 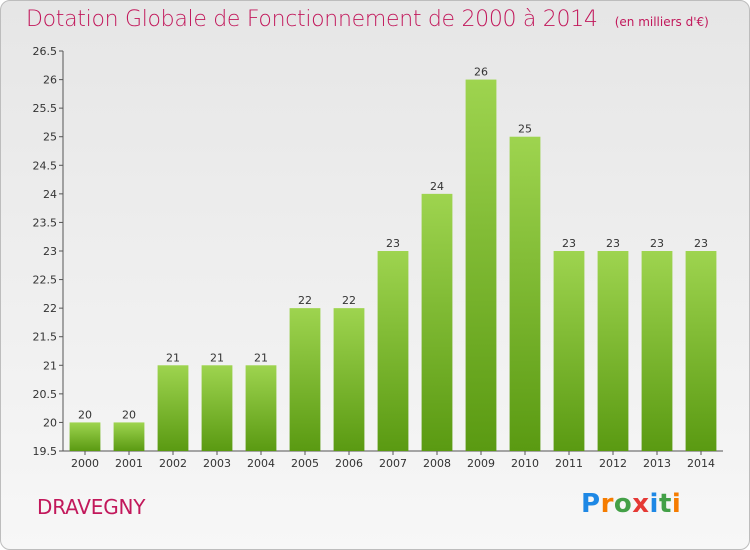 What do you see at coordinates (481, 265) in the screenshot?
I see `bar-2009` at bounding box center [481, 265].